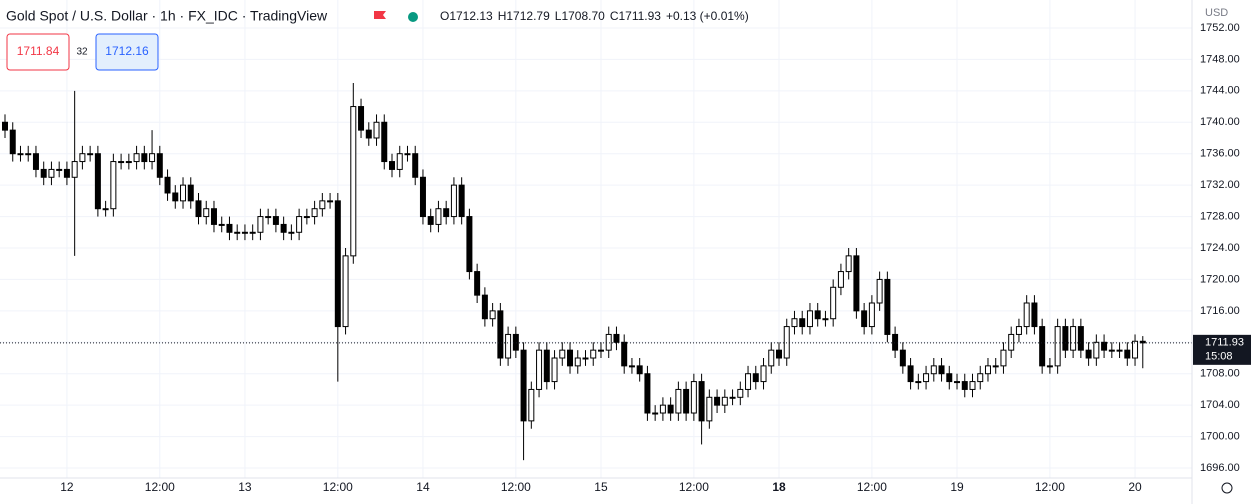 The height and width of the screenshot is (504, 1260). I want to click on flag-icon, so click(380, 15).